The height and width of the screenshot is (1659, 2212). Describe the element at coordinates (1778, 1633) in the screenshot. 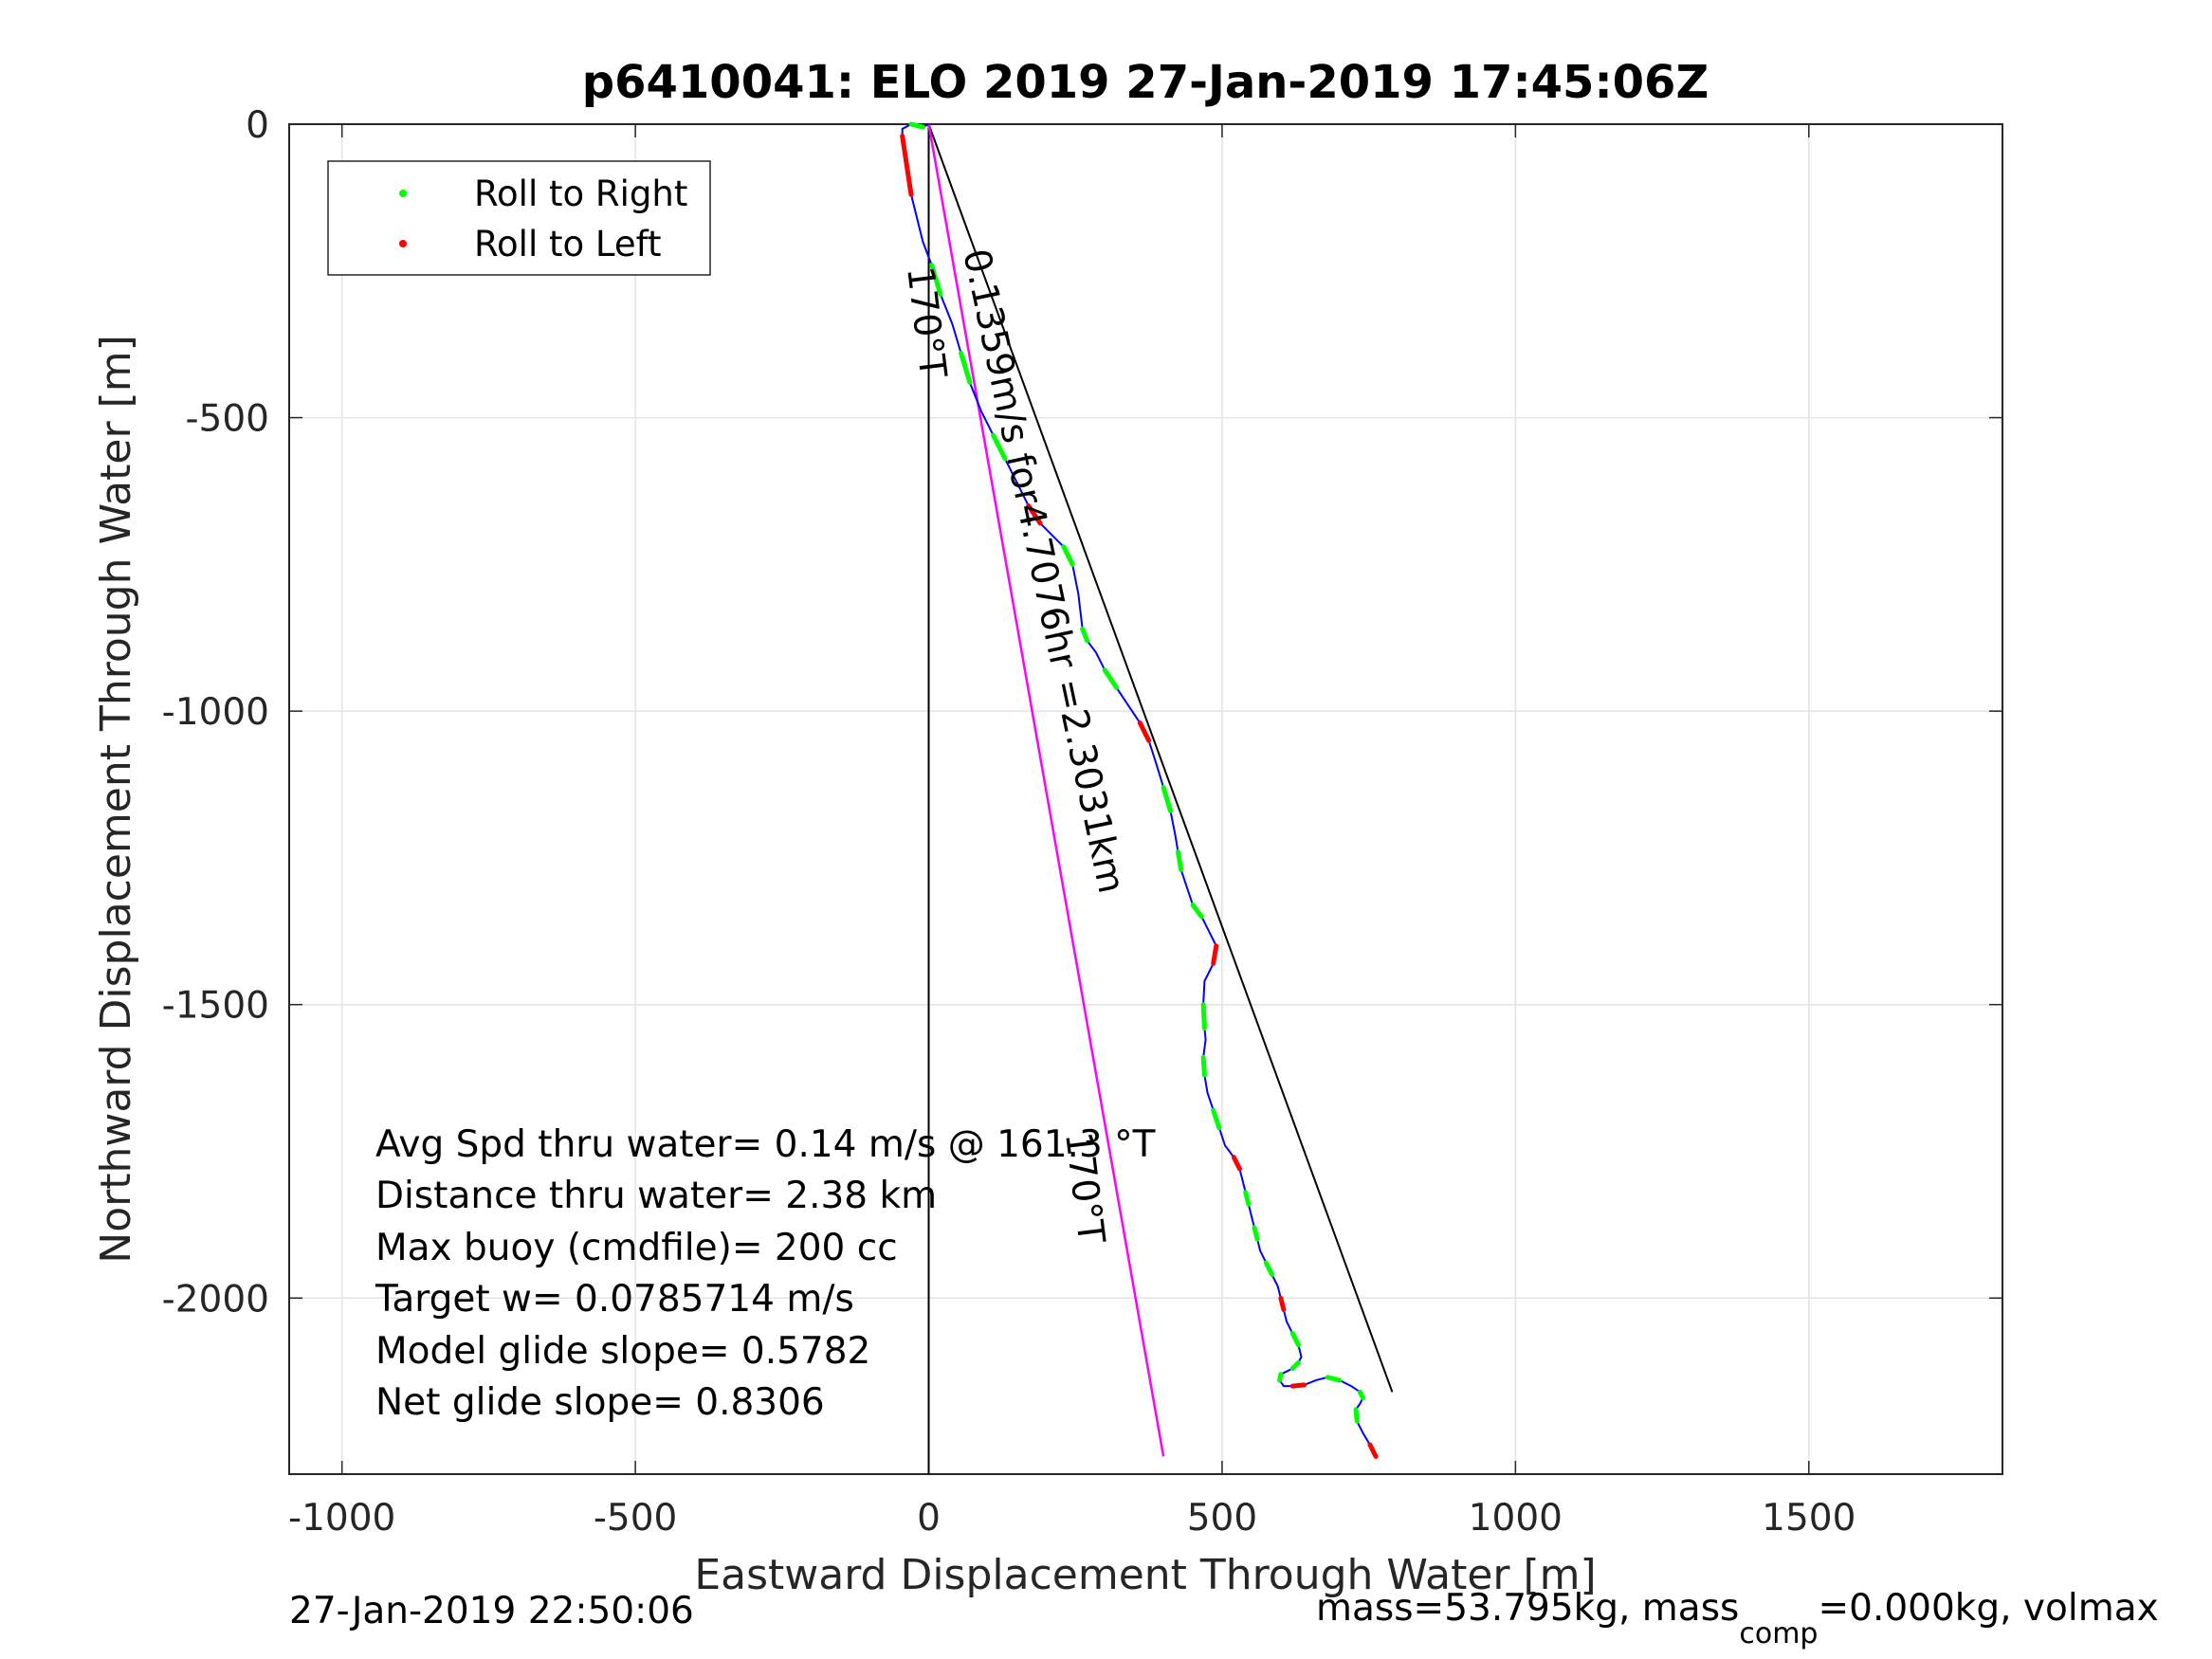

I see `footer-mass-sub: comp` at that location.